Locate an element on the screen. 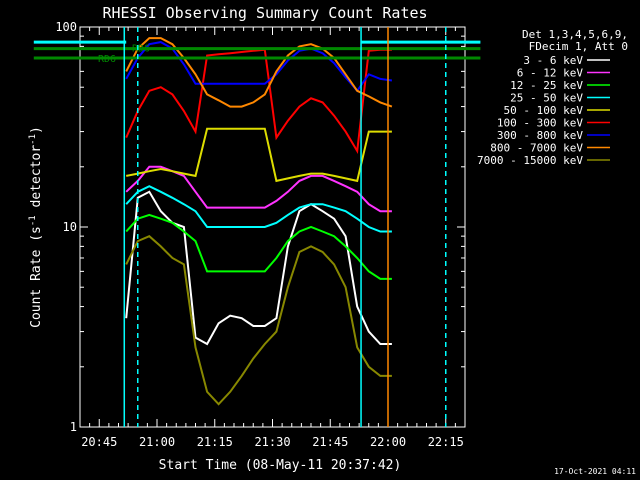  x-tick-label: 20:45 is located at coordinates (99, 442).